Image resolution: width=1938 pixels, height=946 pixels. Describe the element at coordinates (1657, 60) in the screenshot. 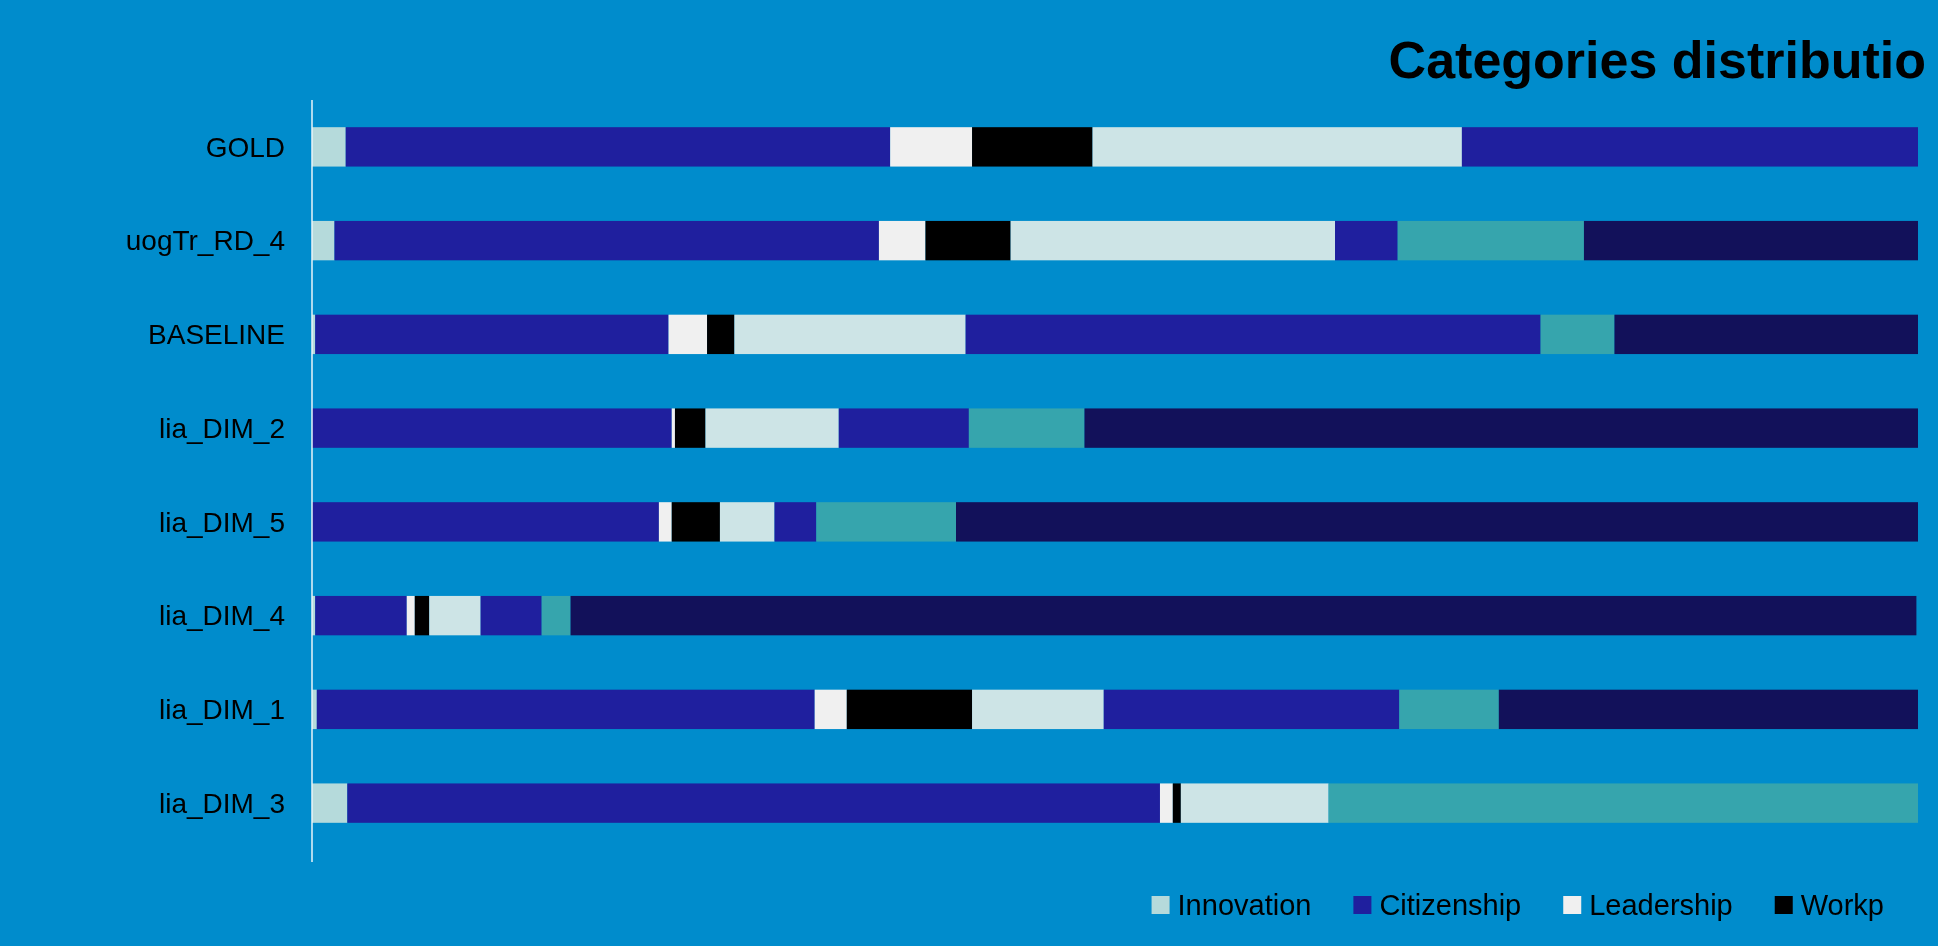

I see `chart-title: Categories distributio` at that location.